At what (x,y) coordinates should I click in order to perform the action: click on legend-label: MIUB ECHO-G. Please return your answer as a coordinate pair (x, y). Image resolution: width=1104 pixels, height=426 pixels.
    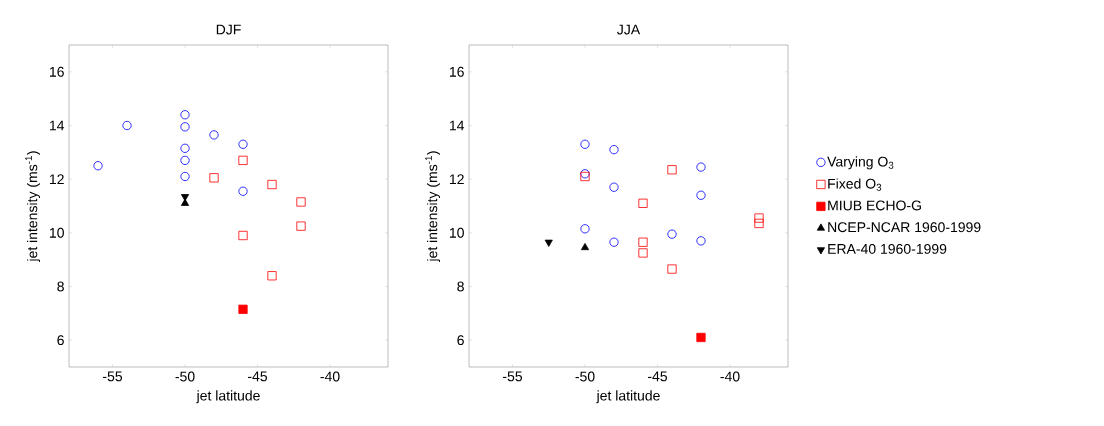
    Looking at the image, I should click on (874, 205).